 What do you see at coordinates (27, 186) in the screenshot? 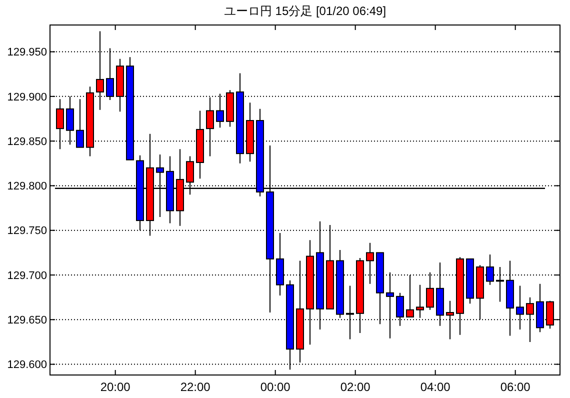
I see `y-tick-label: 129.800` at bounding box center [27, 186].